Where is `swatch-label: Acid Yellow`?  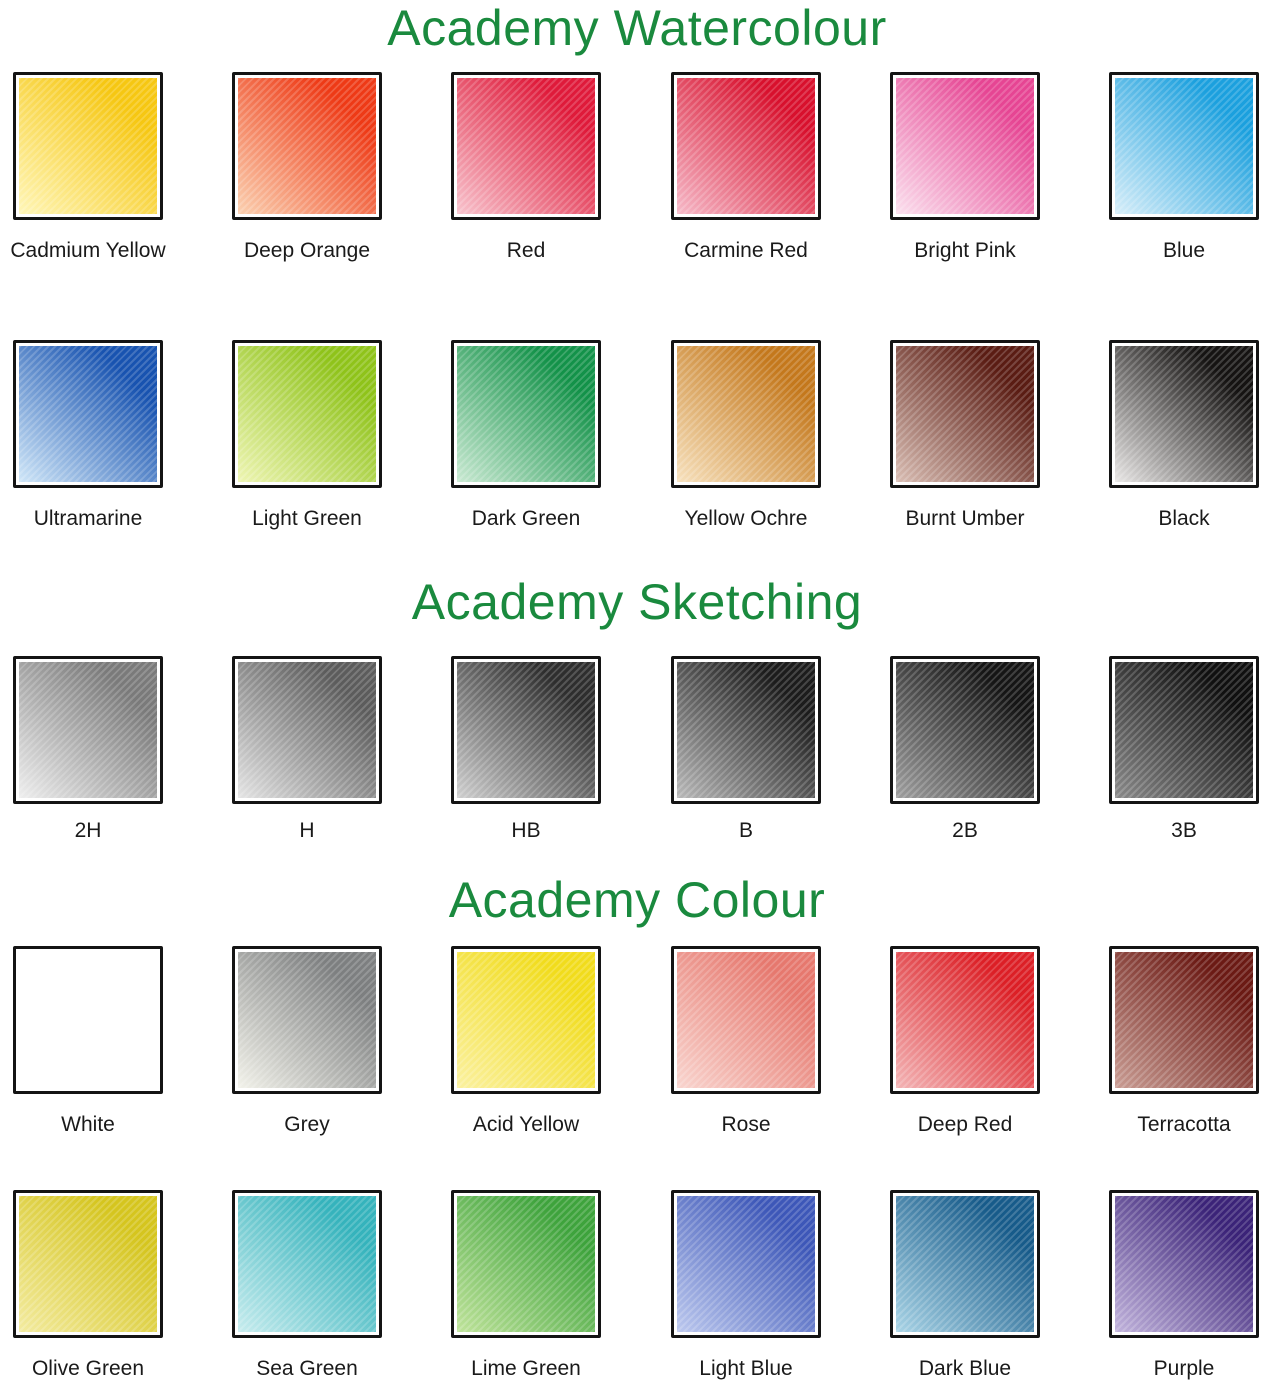 swatch-label: Acid Yellow is located at coordinates (526, 1124).